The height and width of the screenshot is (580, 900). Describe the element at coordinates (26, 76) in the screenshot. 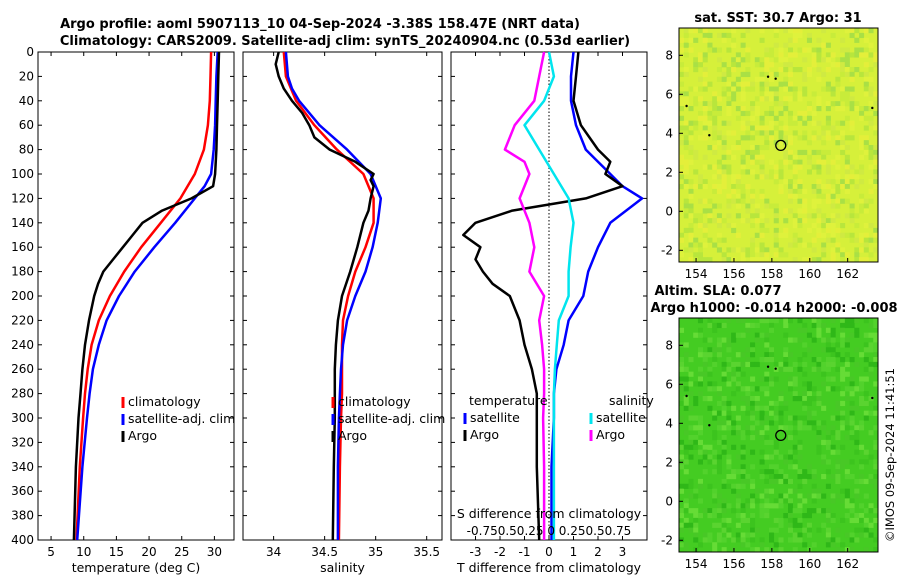

I see `temperature-ytick-label: 20` at that location.